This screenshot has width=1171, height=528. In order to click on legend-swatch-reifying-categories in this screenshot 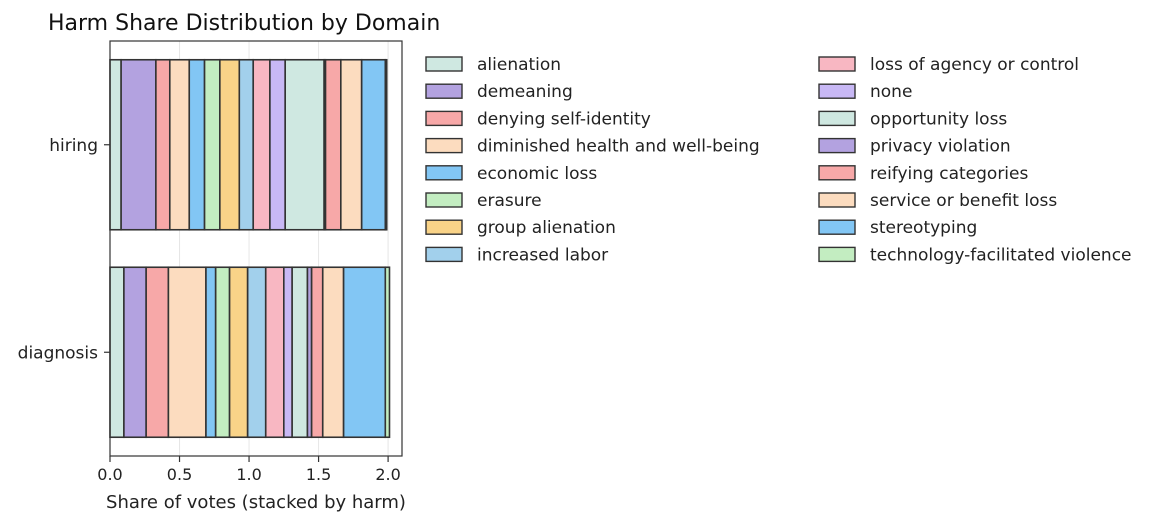, I will do `click(837, 173)`.